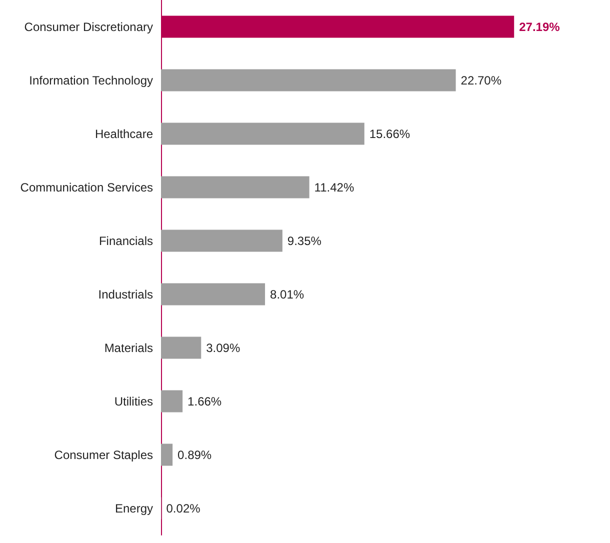 Image resolution: width=610 pixels, height=543 pixels. Describe the element at coordinates (103, 455) in the screenshot. I see `y-tick-label: Consumer Staples` at that location.